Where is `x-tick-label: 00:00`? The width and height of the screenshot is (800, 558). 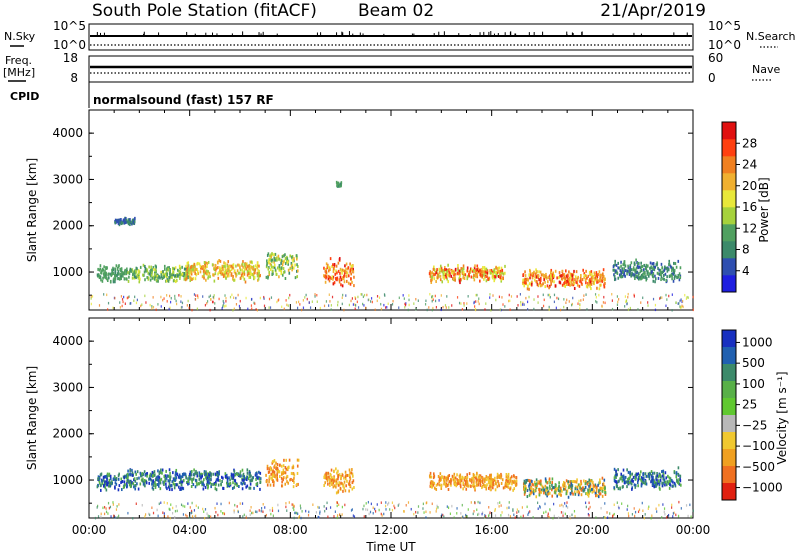
x-tick-label: 00:00 is located at coordinates (89, 530).